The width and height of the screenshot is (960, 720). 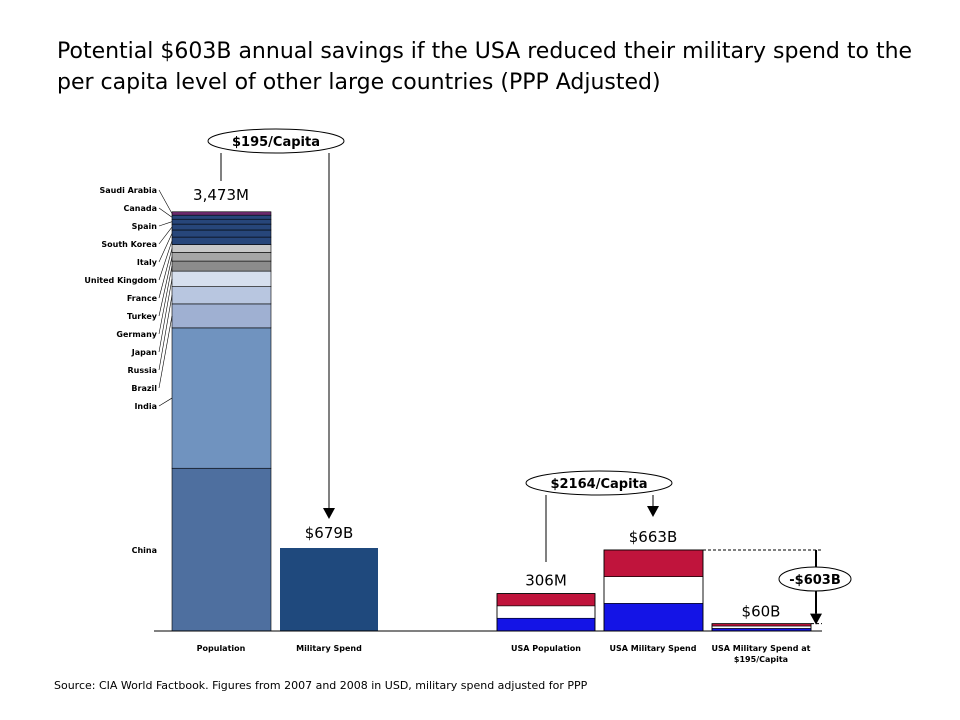 I want to click on usa-military-spend-195-bar-stripe, so click(x=761, y=627).